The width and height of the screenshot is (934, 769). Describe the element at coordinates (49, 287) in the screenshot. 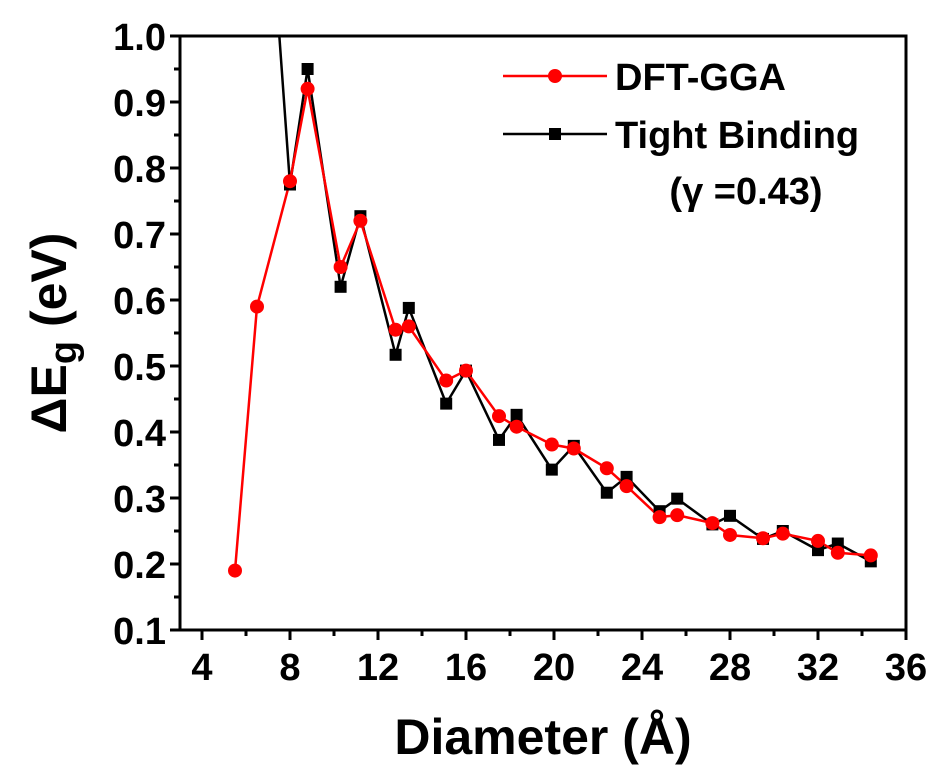

I see `y-axis-title-suffix: (eV)` at that location.